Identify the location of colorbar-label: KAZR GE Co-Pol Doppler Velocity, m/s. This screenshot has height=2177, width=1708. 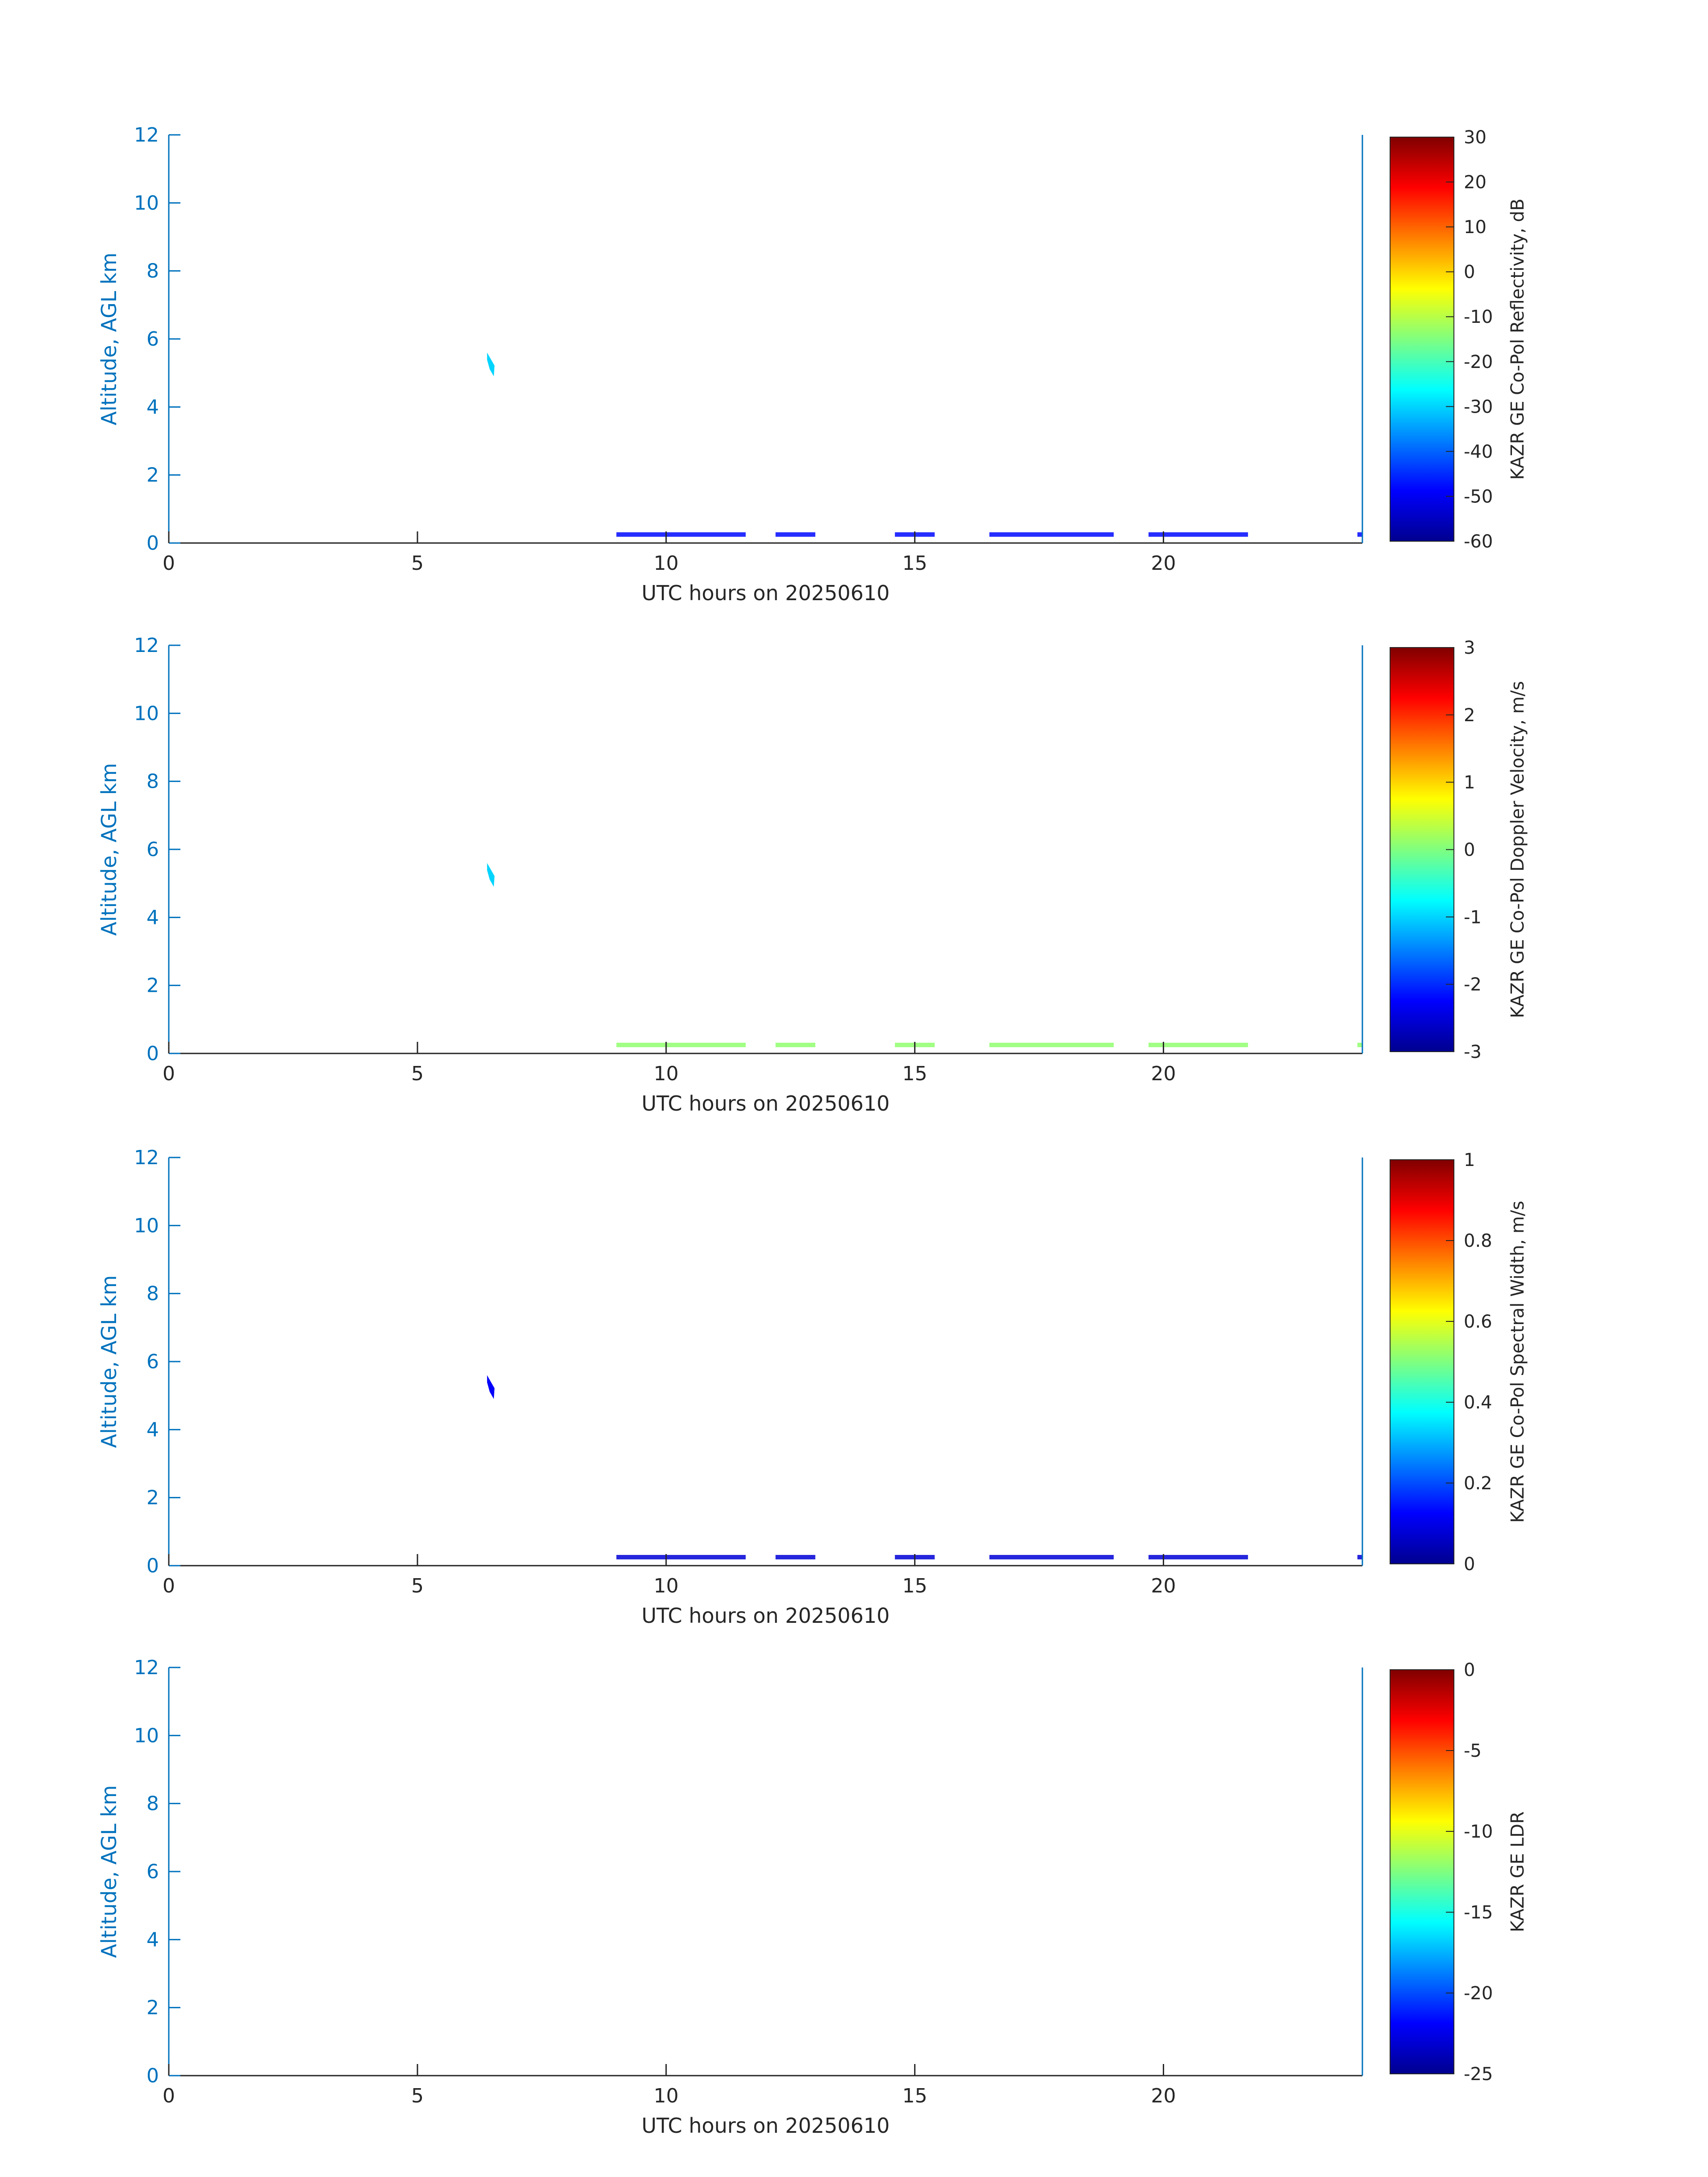
(1518, 849).